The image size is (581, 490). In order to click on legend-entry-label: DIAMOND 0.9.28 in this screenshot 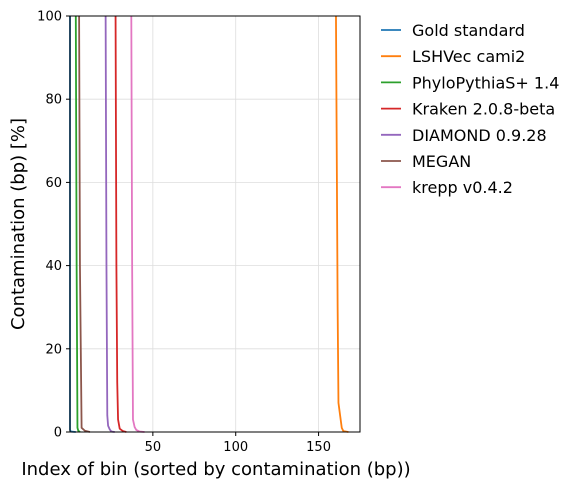, I will do `click(479, 135)`.